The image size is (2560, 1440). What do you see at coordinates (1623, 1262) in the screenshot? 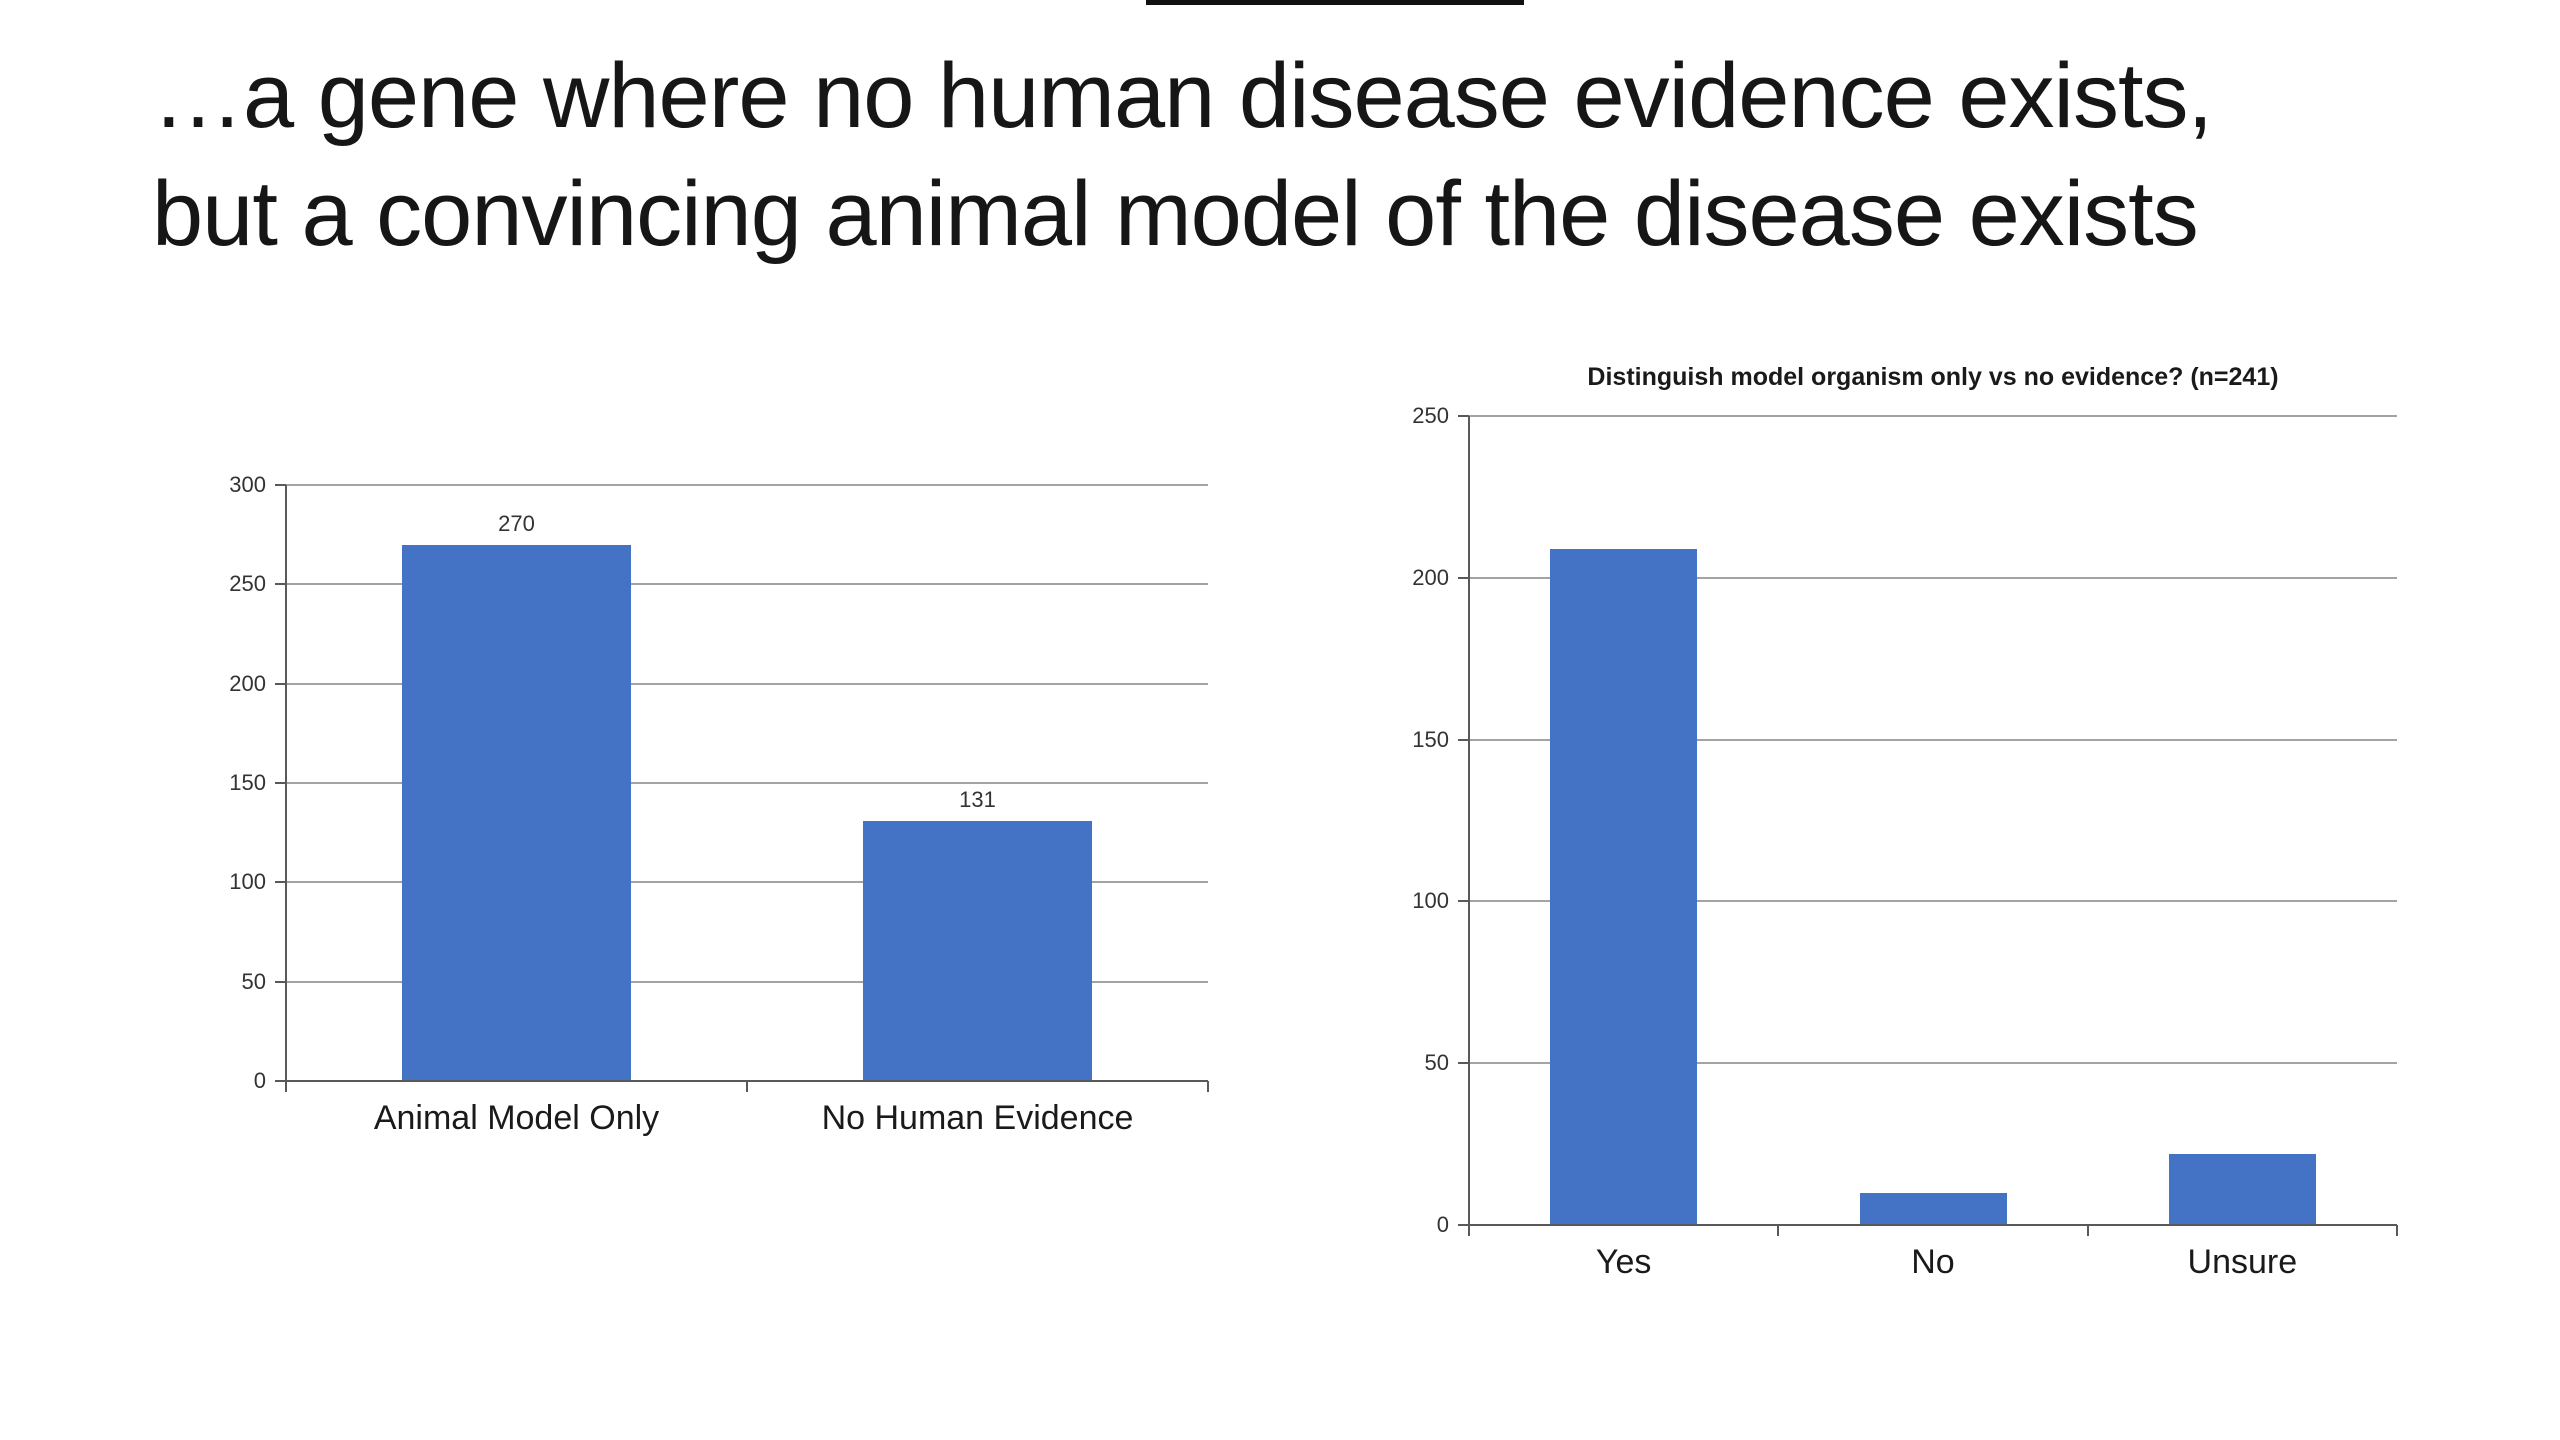
I see `category-label-yes: Yes` at bounding box center [1623, 1262].